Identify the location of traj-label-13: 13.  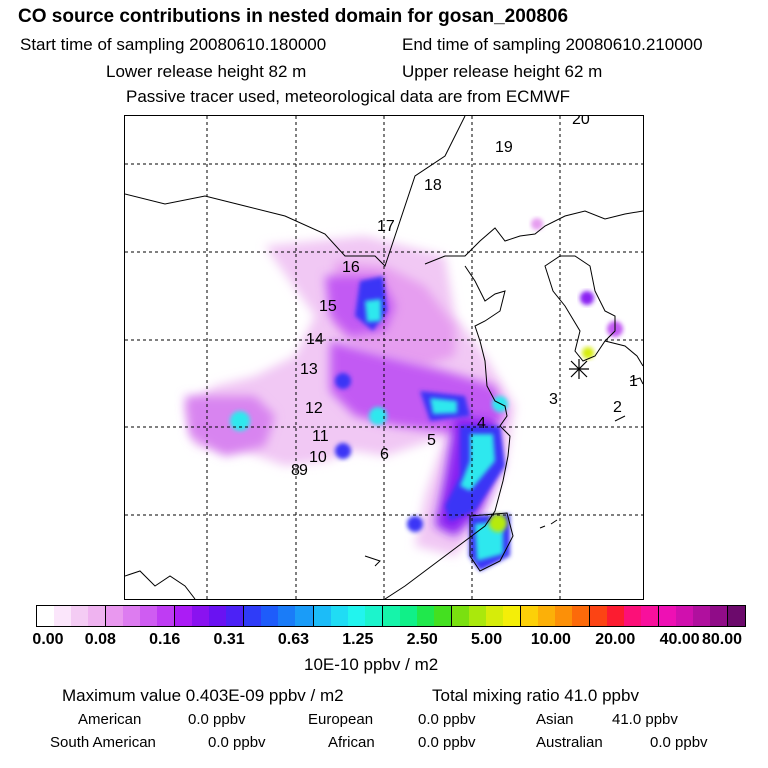
(309, 369).